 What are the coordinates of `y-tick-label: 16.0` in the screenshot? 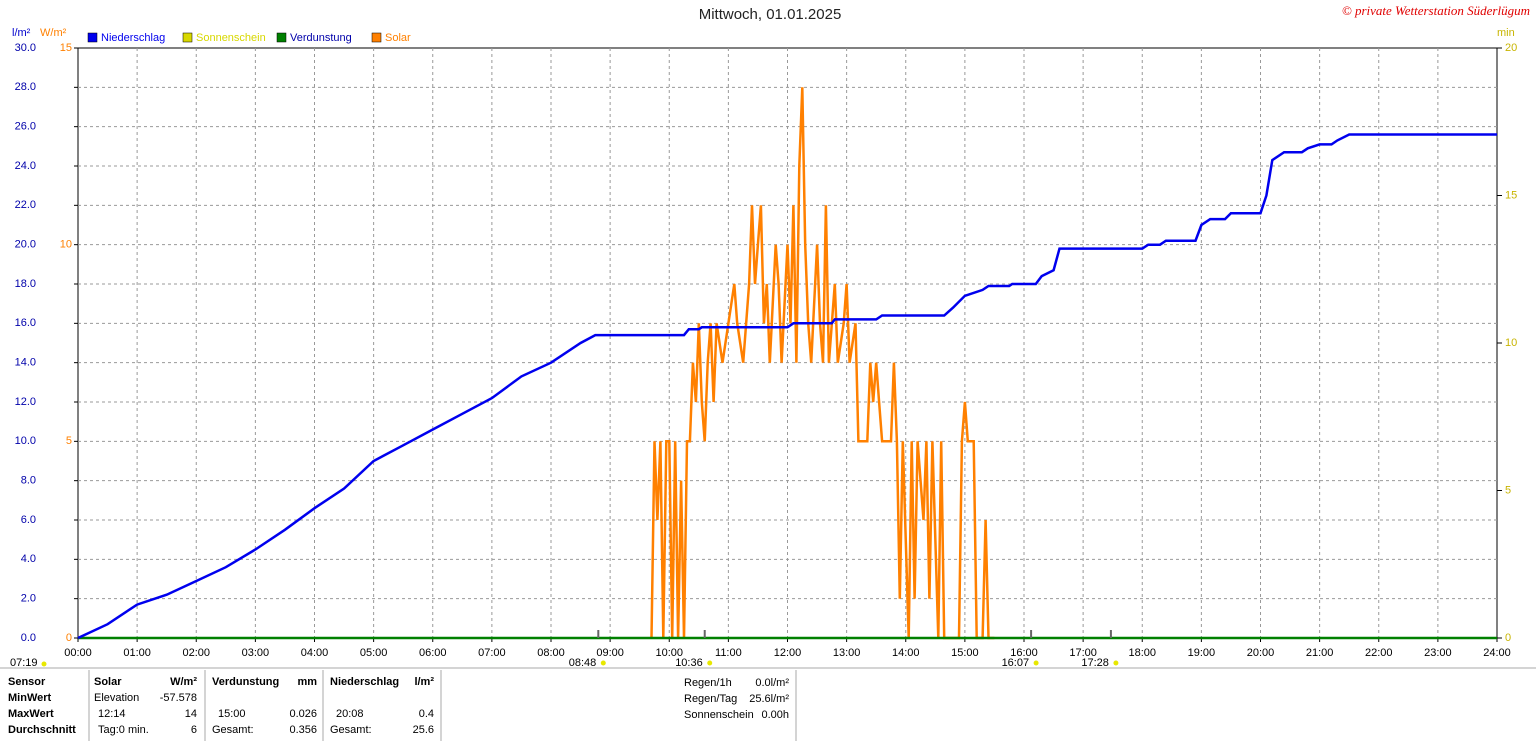 It's located at (25, 323).